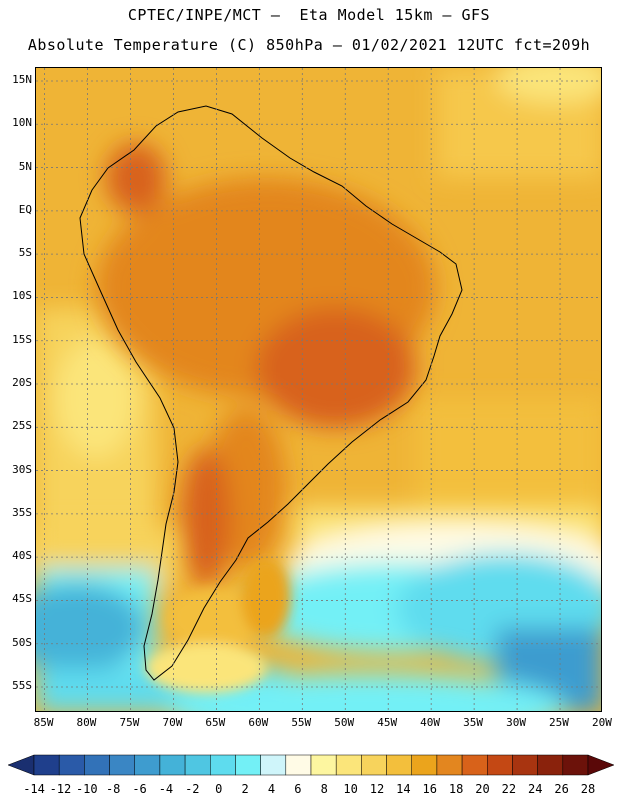 Image resolution: width=618 pixels, height=800 pixels. Describe the element at coordinates (516, 722) in the screenshot. I see `lon-tick-label: 30W` at that location.